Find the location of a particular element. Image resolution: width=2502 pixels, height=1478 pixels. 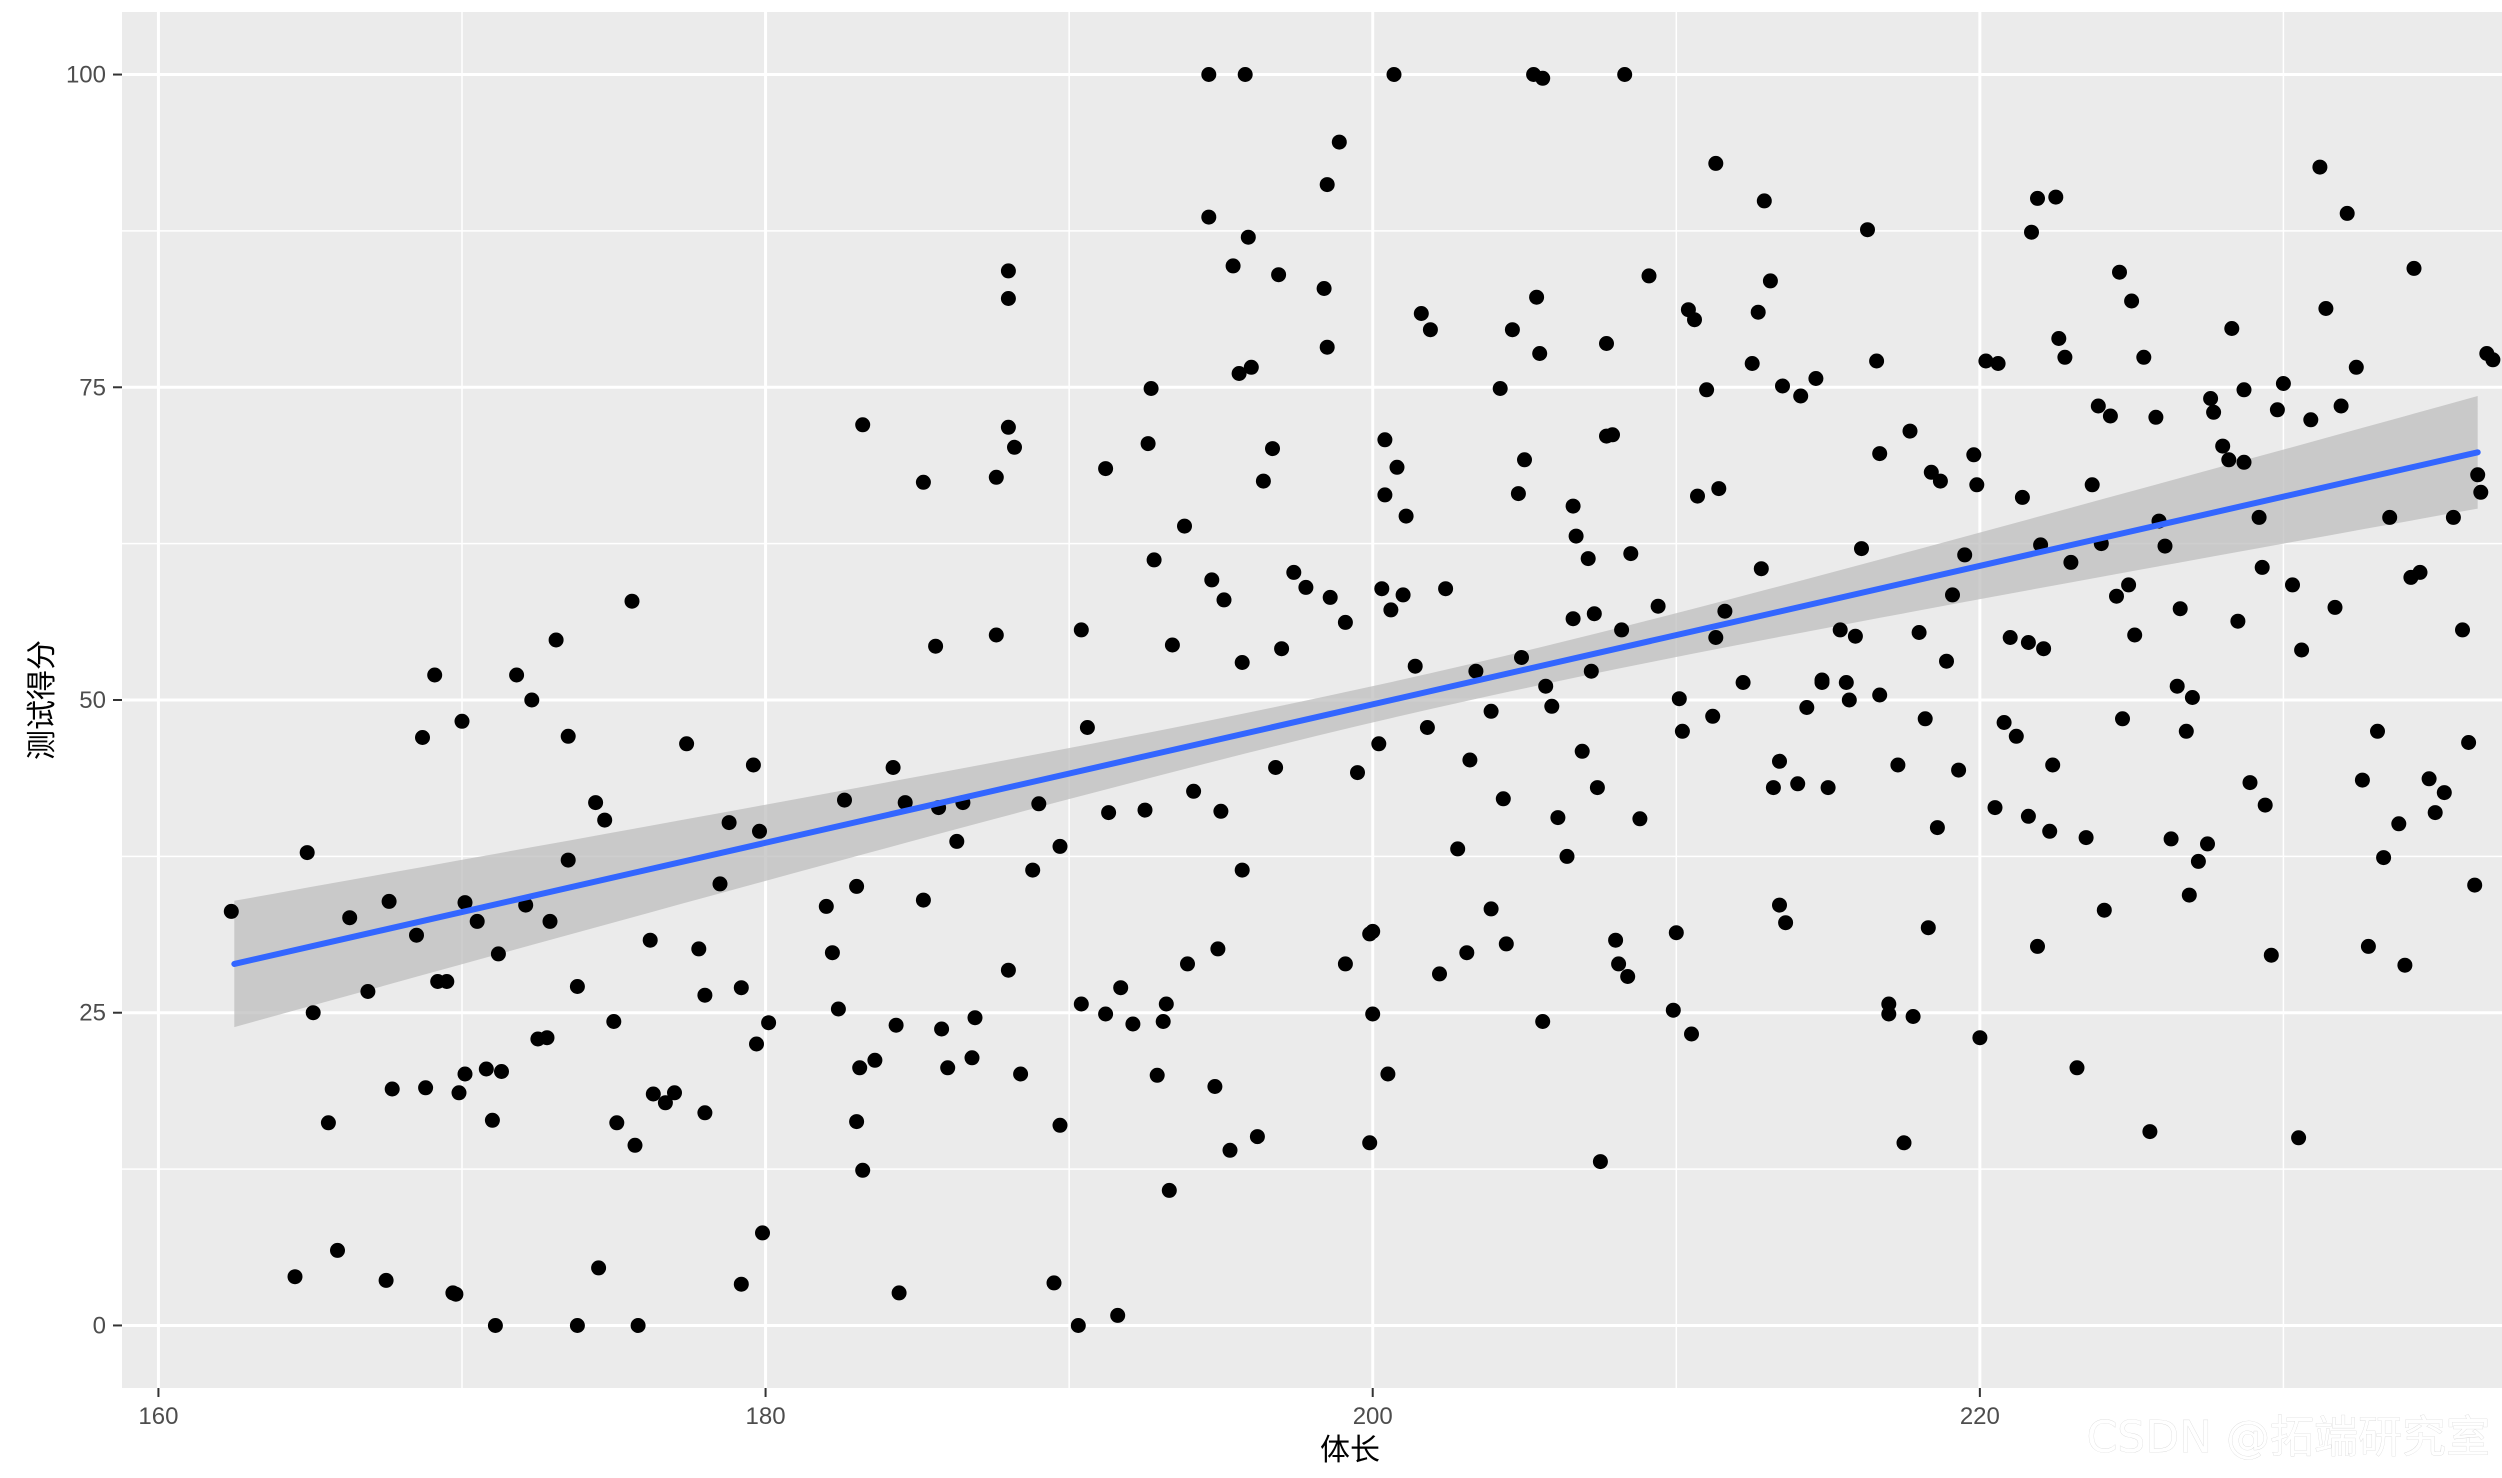

x-tick-label: 220 is located at coordinates (1980, 1416).